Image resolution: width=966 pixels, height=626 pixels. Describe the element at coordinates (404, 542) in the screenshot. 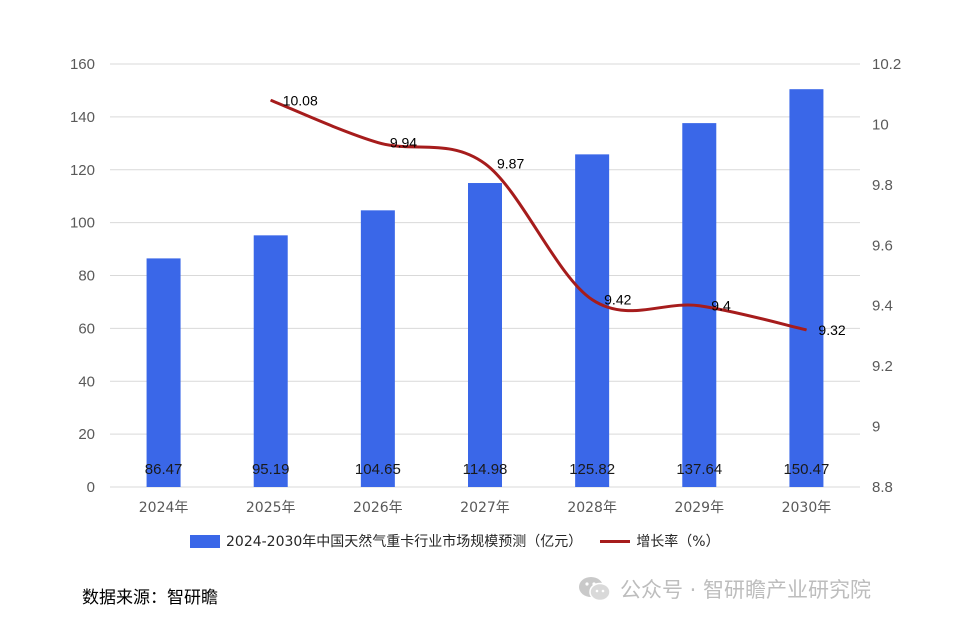

I see `legend-label-bar: 2024-2030年中国天然气重卡行业市场规模预测（亿元）` at that location.